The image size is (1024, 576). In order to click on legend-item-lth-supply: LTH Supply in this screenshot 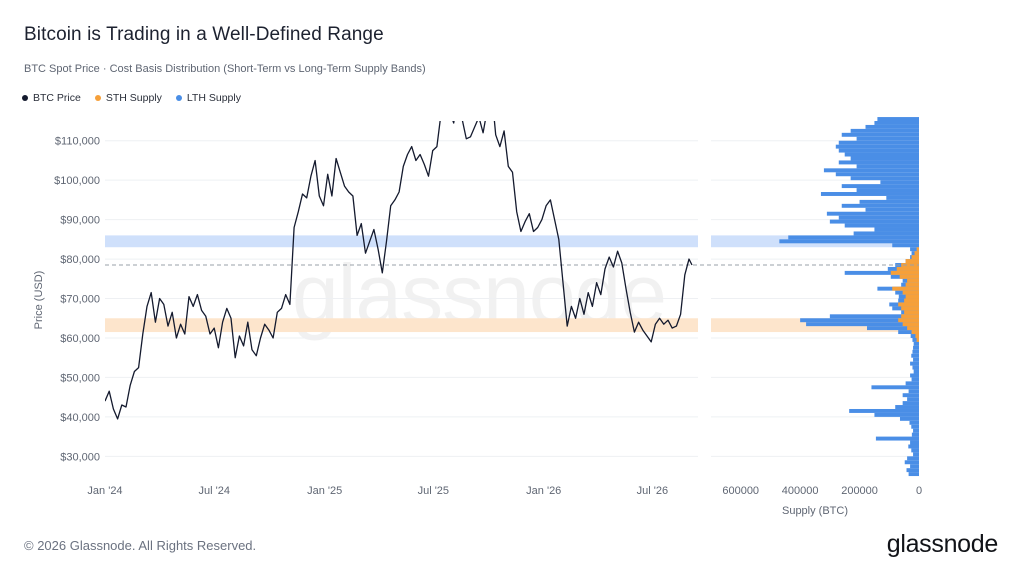, I will do `click(208, 98)`.